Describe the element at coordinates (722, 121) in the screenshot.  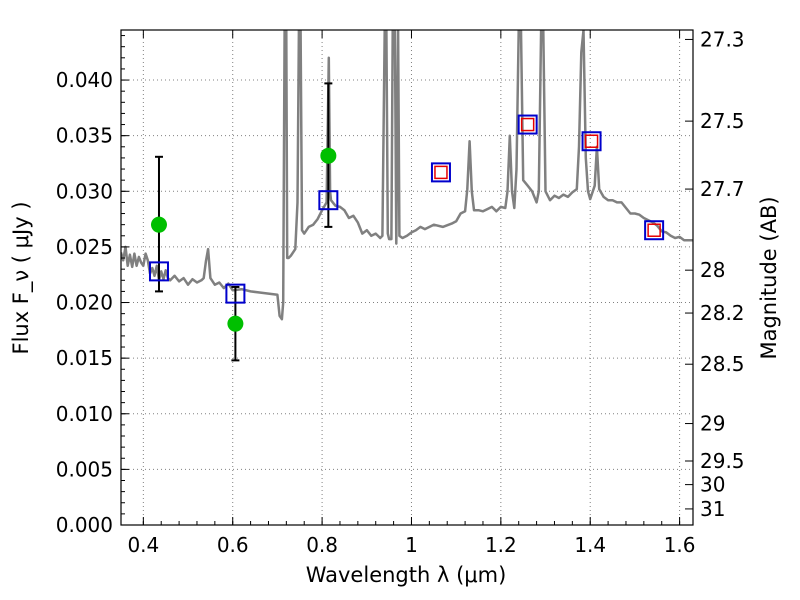
I see `mag-tick-label: 27.5` at that location.